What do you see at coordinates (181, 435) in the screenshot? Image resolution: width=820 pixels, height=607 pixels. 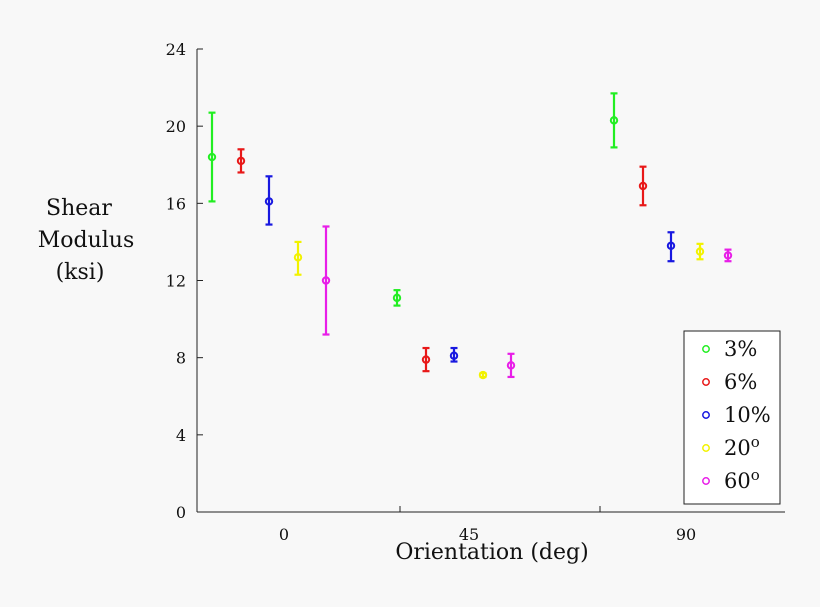 I see `y-tick-label: 4` at bounding box center [181, 435].